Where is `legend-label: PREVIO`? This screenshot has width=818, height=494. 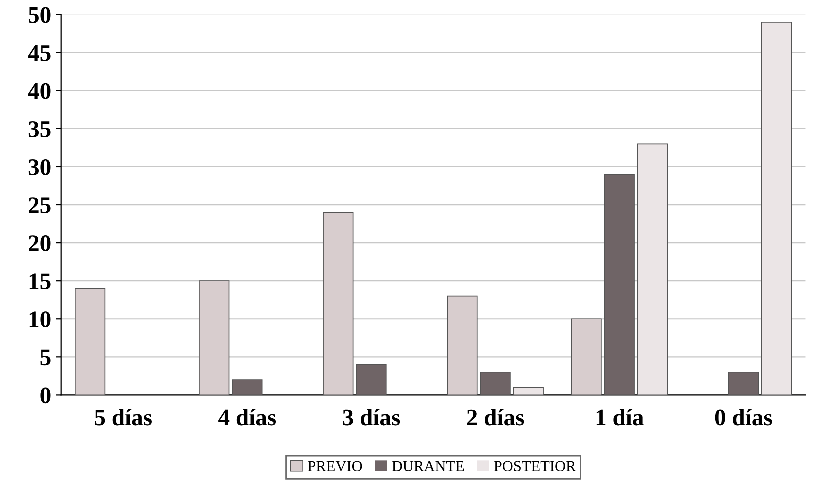
legend-label: PREVIO is located at coordinates (335, 466).